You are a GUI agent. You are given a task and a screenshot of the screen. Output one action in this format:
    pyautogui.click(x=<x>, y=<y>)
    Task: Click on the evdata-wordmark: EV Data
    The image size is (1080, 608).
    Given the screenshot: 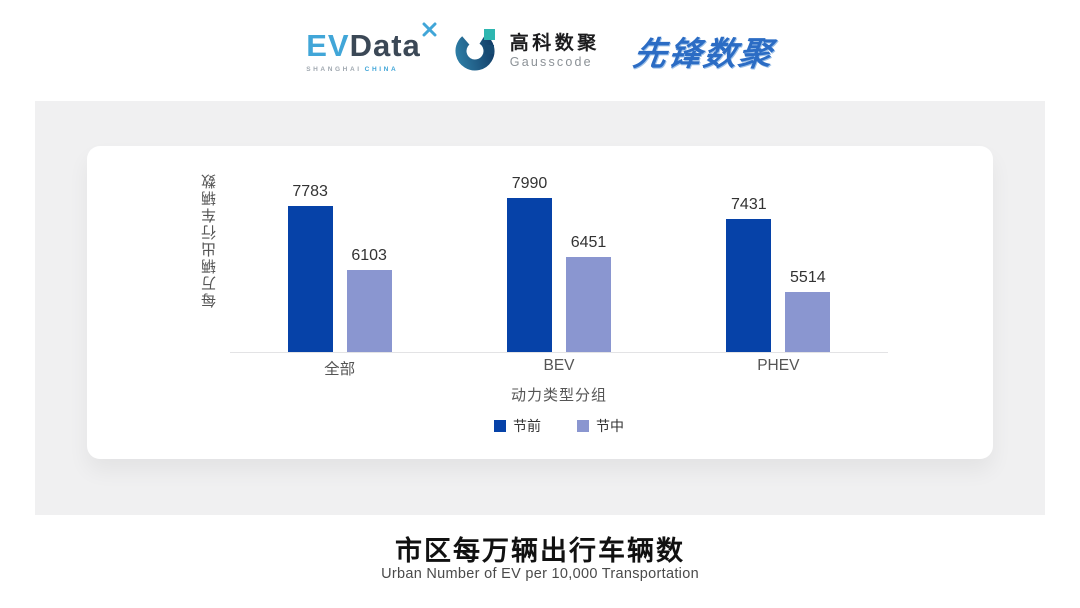 What is the action you would take?
    pyautogui.click(x=363, y=45)
    